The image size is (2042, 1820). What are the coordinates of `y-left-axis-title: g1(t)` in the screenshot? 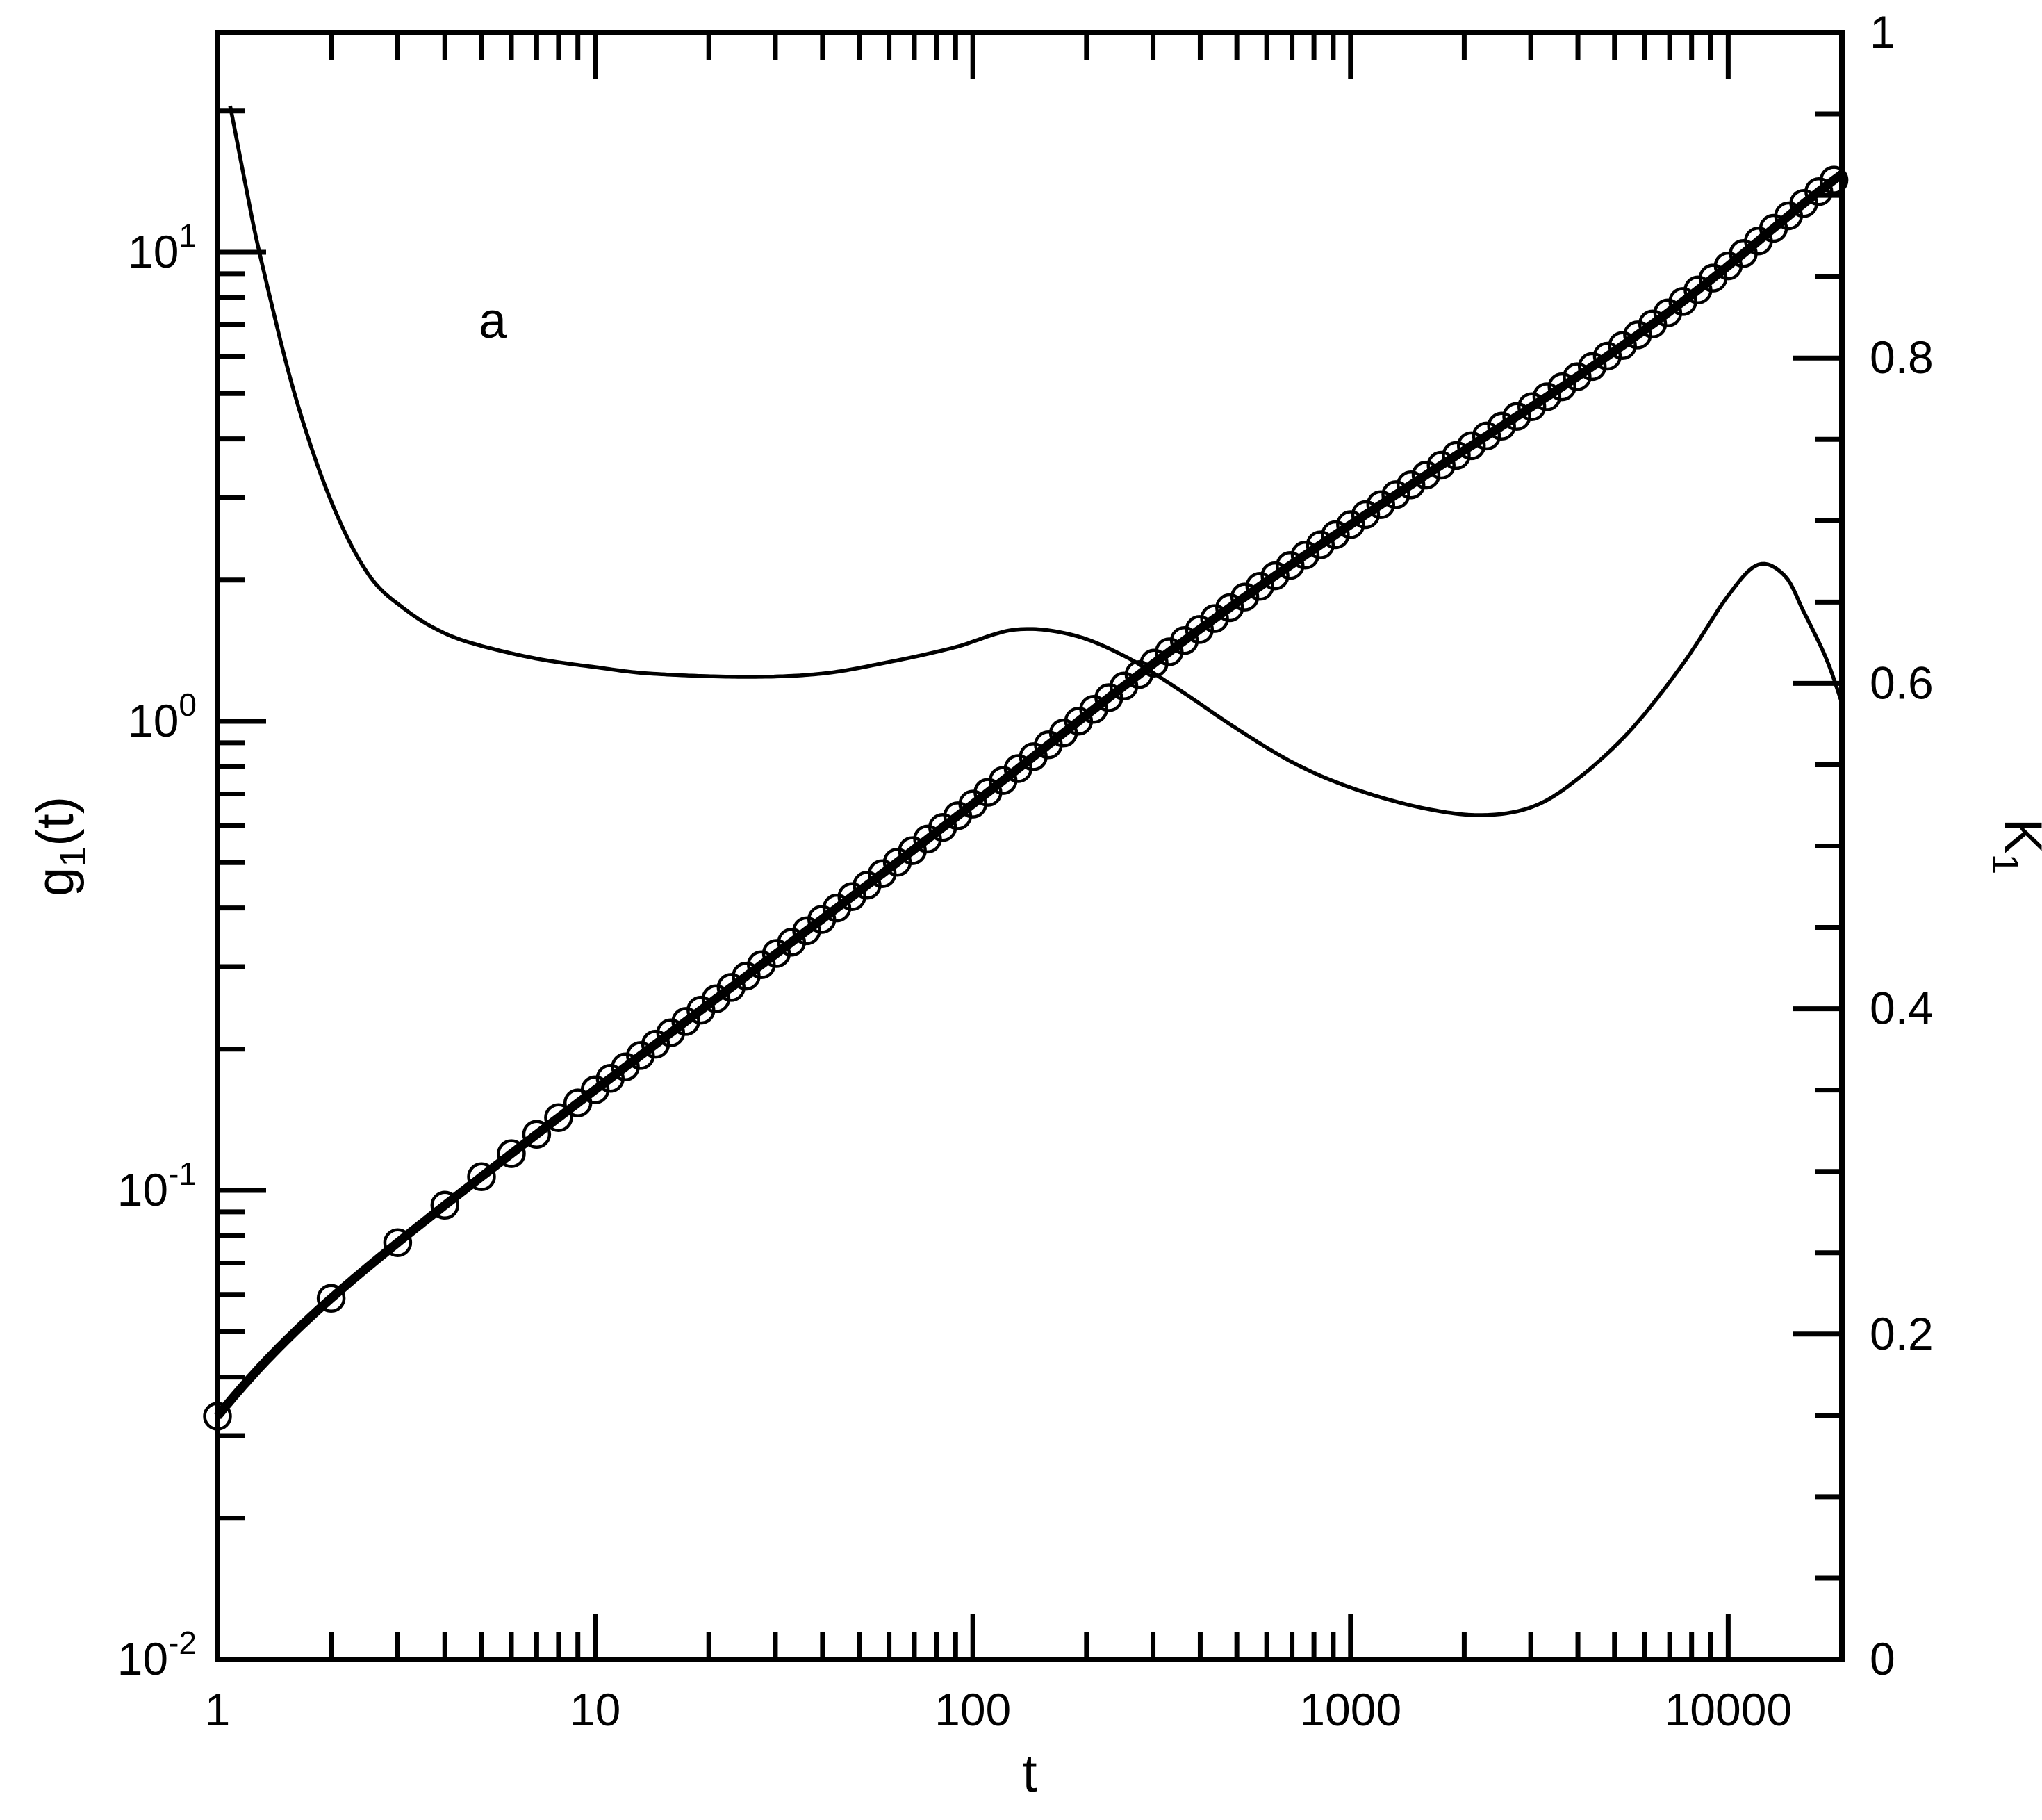 It's located at (60, 846).